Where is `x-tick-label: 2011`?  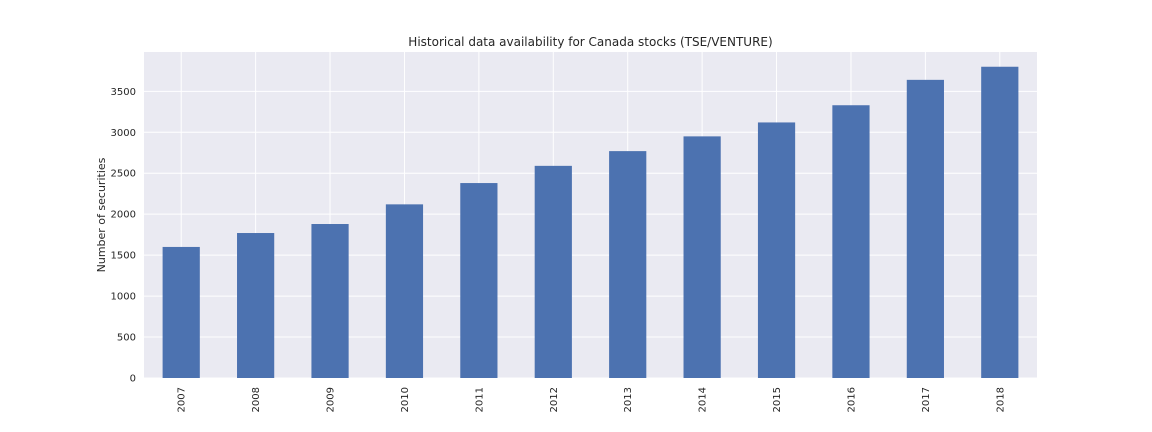
x-tick-label: 2011 is located at coordinates (479, 399).